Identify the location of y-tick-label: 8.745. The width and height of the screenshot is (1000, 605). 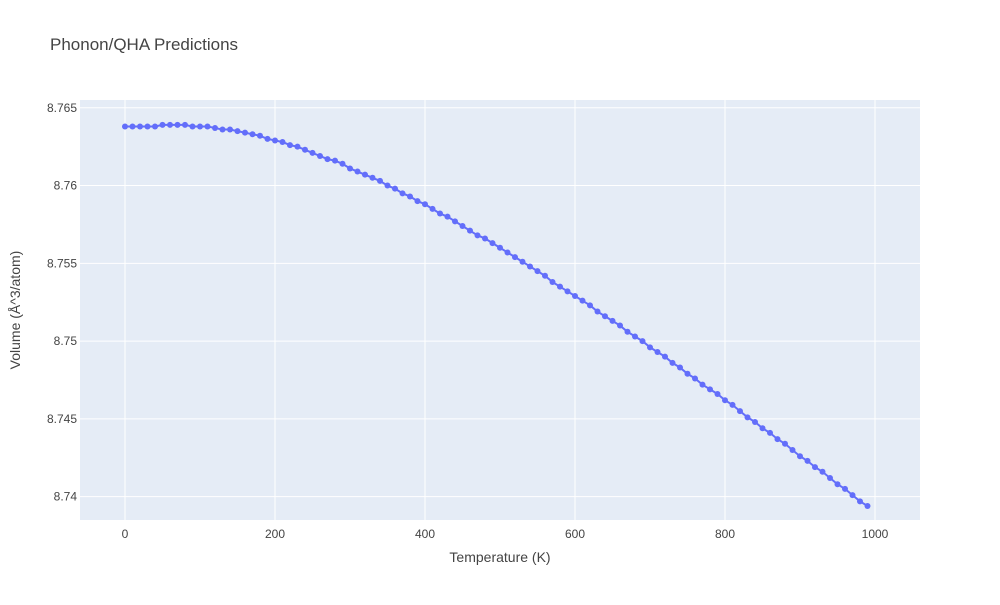
(62, 419).